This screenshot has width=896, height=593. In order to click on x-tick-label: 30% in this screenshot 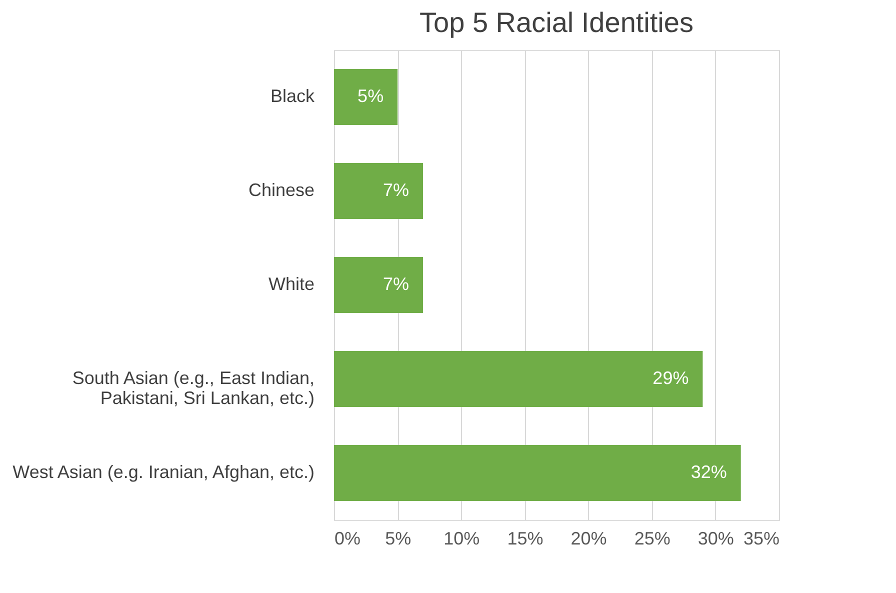, I will do `click(716, 538)`.